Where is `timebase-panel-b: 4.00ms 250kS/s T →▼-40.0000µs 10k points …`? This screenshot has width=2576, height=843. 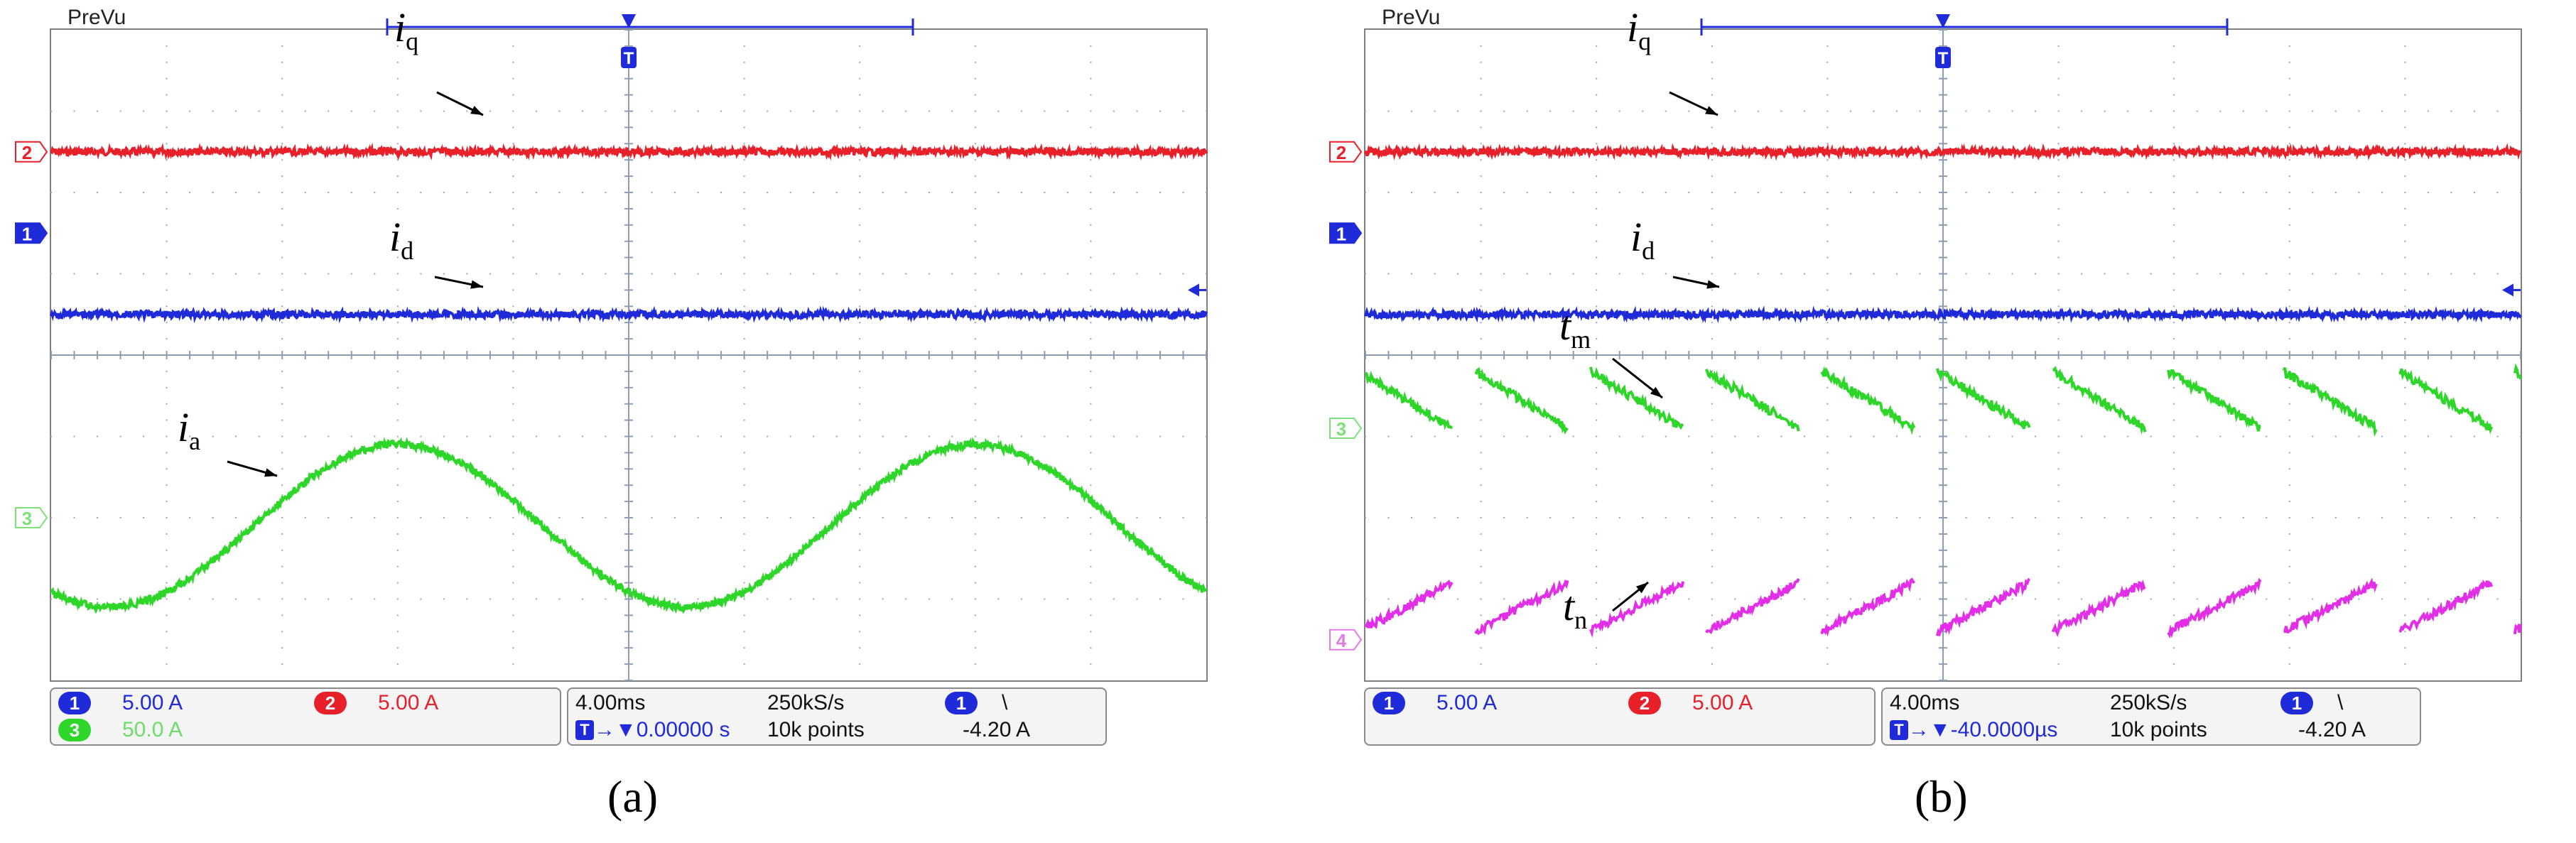 timebase-panel-b: 4.00ms 250kS/s T →▼-40.0000µs 10k points … is located at coordinates (2151, 716).